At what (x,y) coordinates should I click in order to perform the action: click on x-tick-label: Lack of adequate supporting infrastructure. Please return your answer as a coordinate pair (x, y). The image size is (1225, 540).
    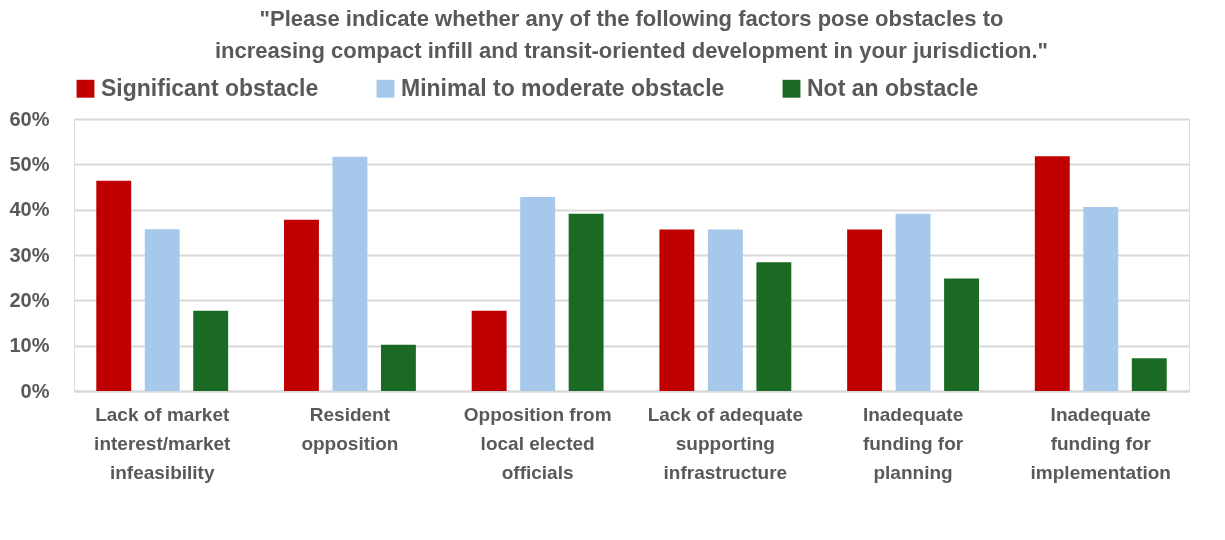
    Looking at the image, I should click on (725, 443).